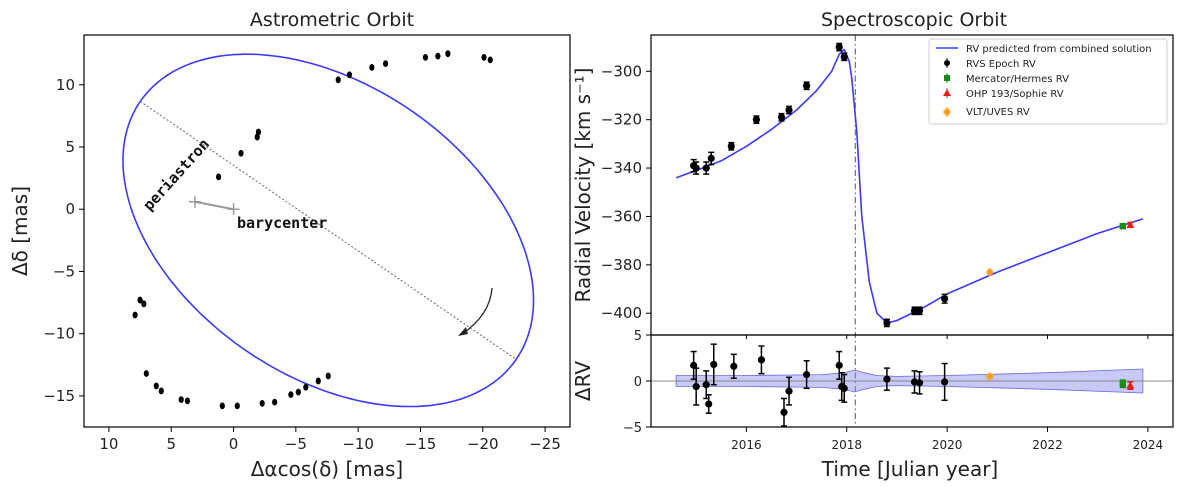 This screenshot has height=487, width=1178. What do you see at coordinates (20, 231) in the screenshot?
I see `astrometric-y-label: Δδ [mas]` at bounding box center [20, 231].